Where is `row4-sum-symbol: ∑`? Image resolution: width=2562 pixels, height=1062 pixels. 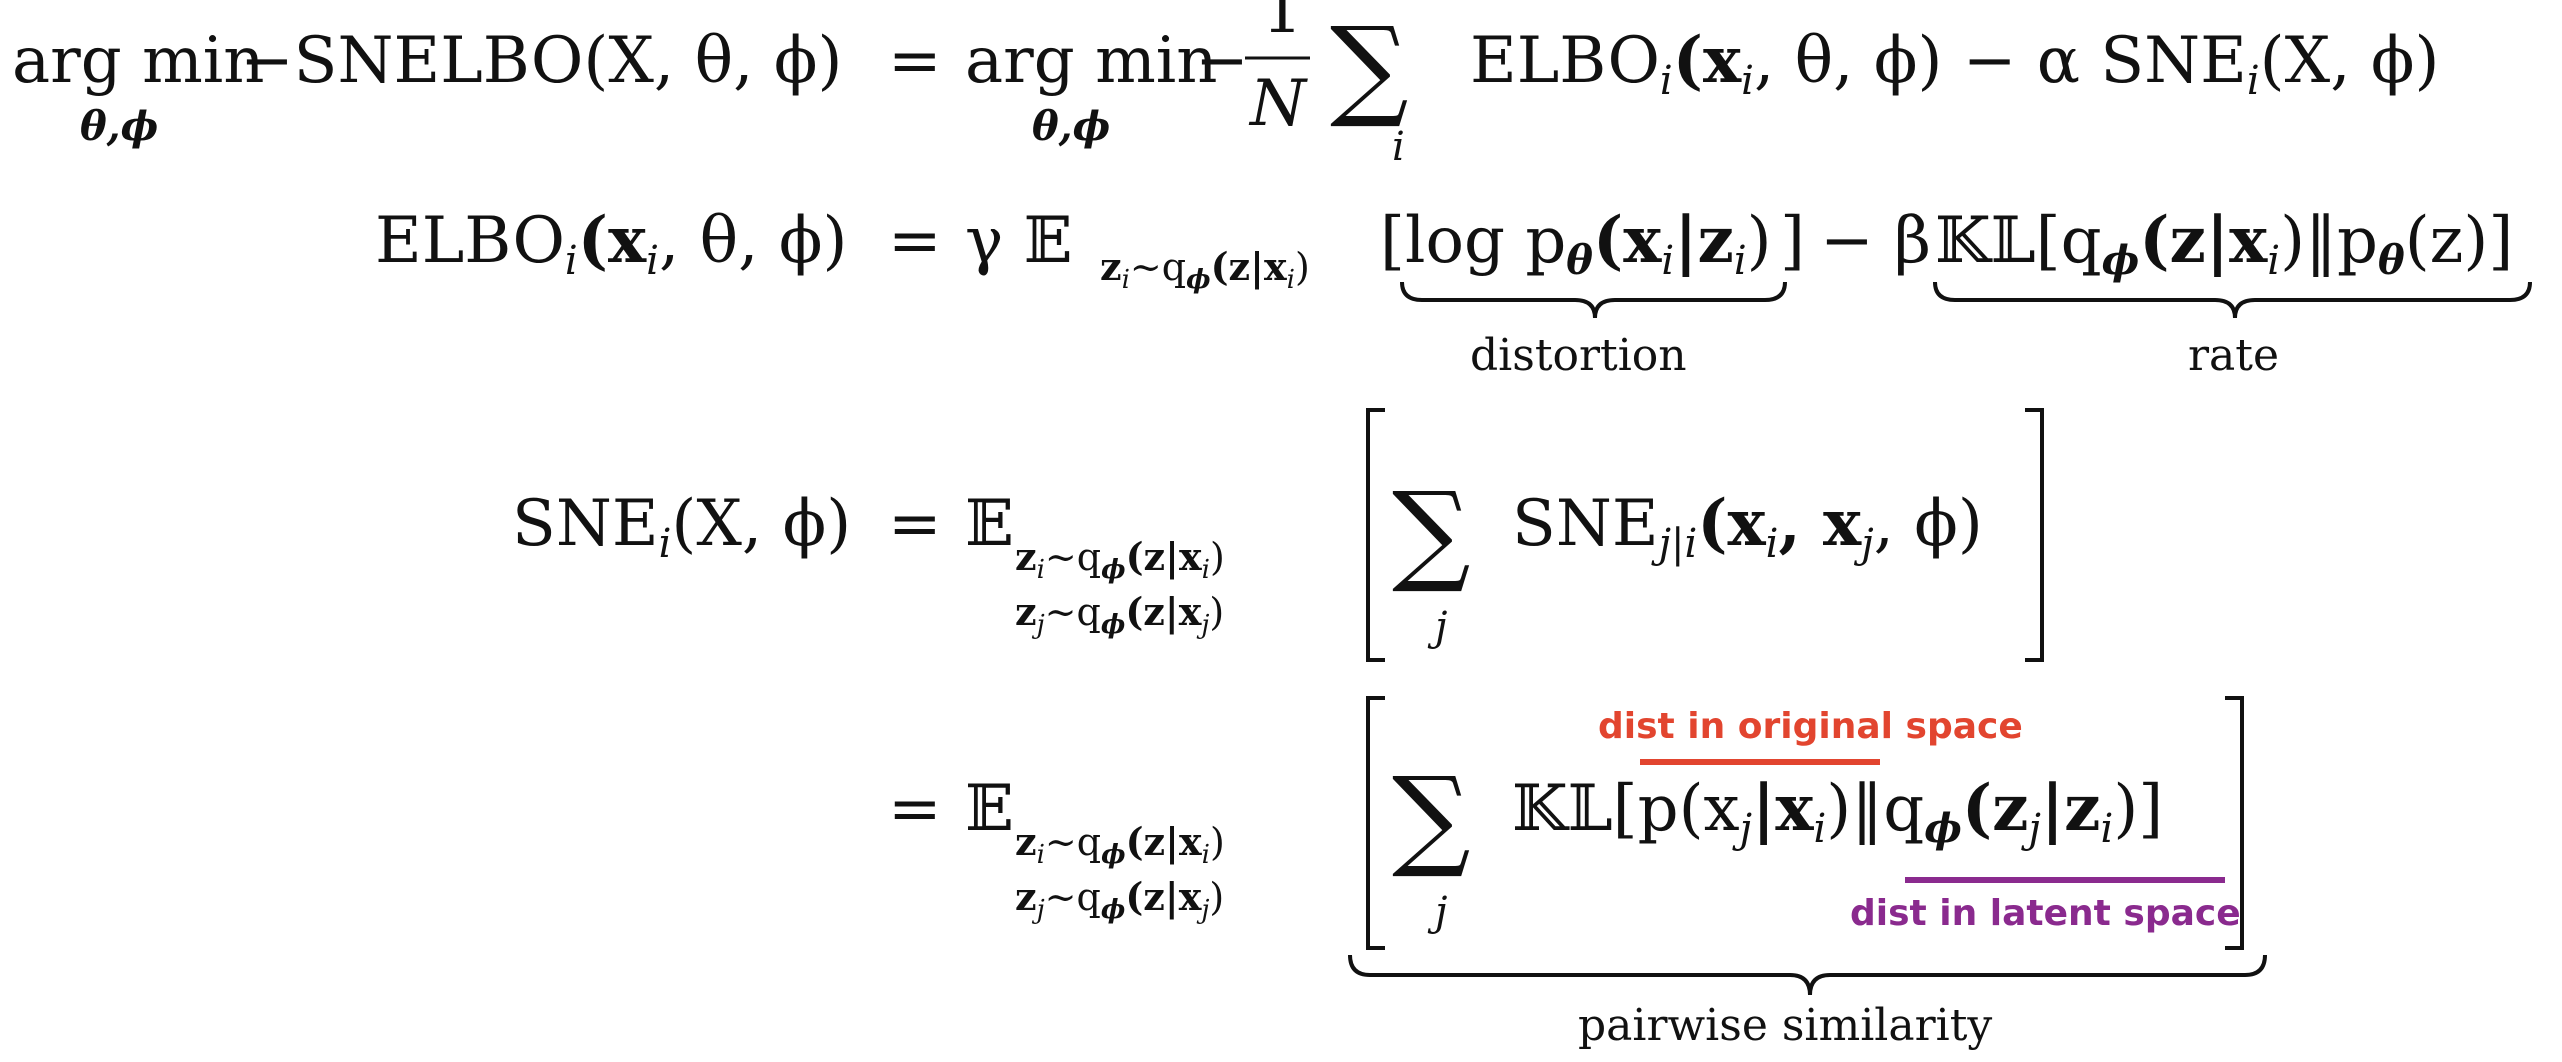
row4-sum-symbol: ∑ is located at coordinates (1431, 817).